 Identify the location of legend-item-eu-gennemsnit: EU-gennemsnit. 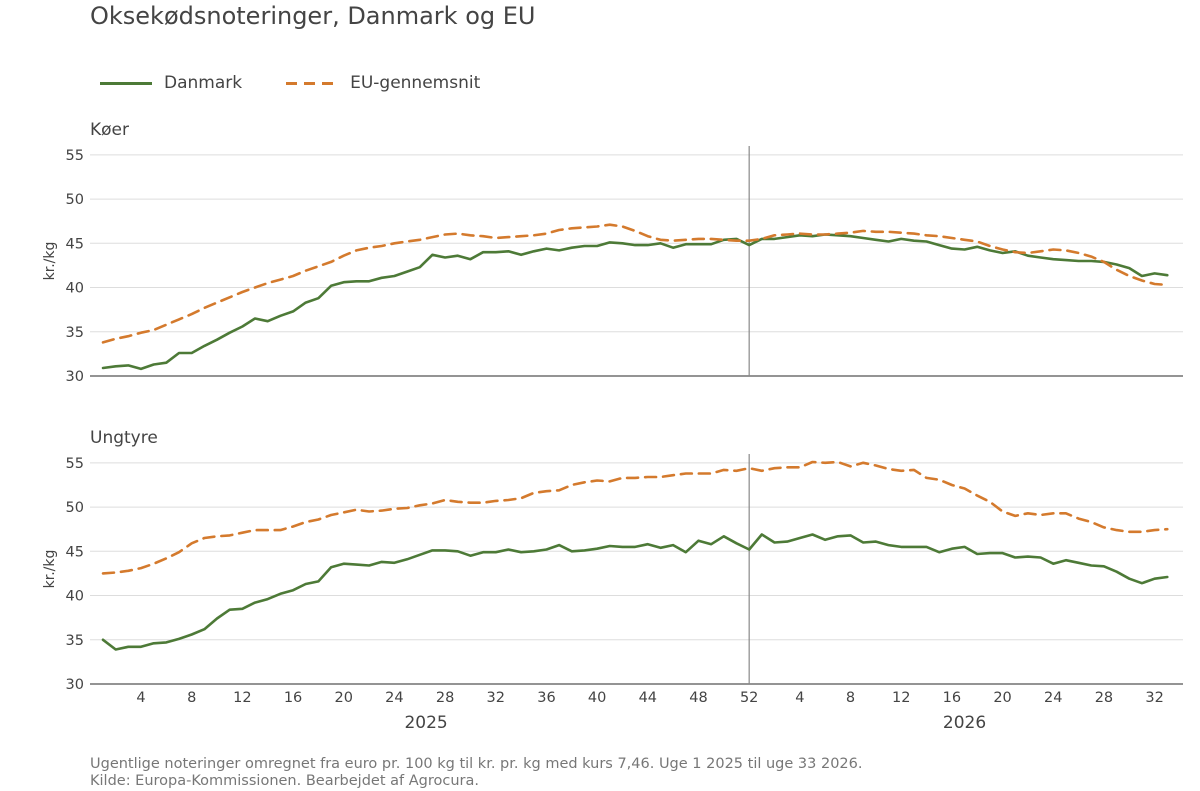
(383, 83).